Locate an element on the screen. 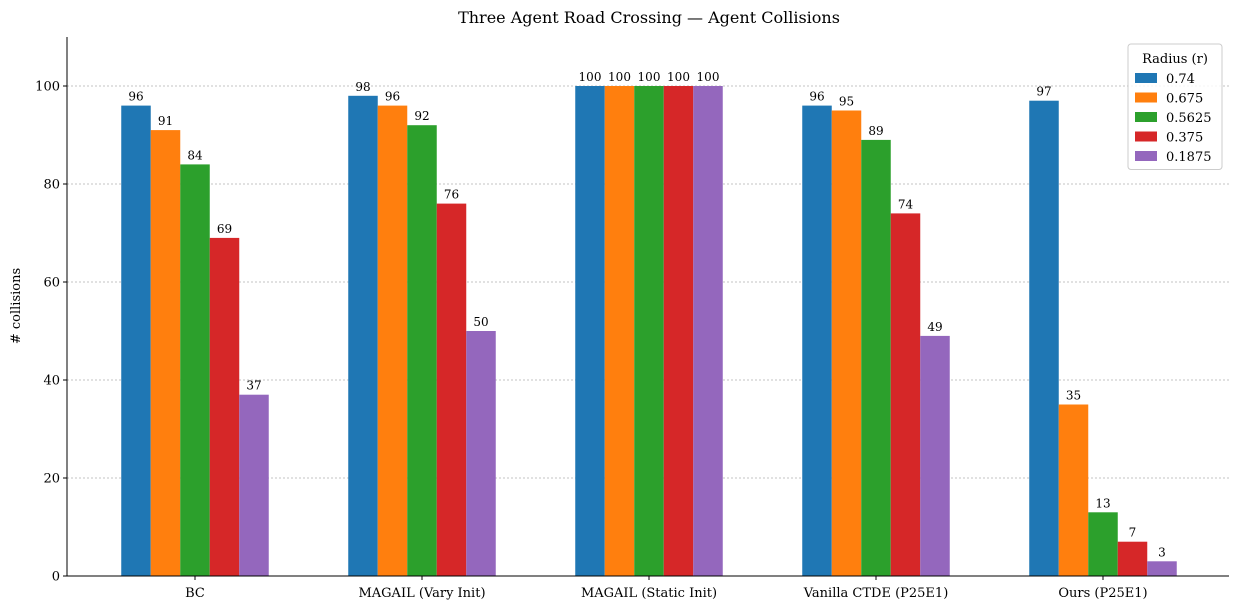 The image size is (1239, 610). bar-value-label: 95 is located at coordinates (846, 102).